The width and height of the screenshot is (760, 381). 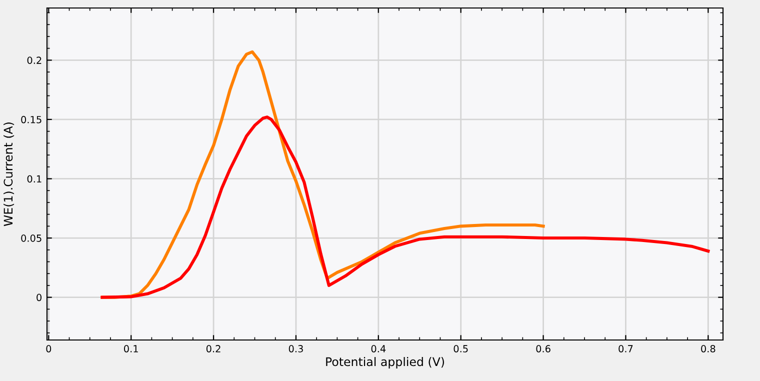 I want to click on y-tick-label: 0.15, so click(x=31, y=120).